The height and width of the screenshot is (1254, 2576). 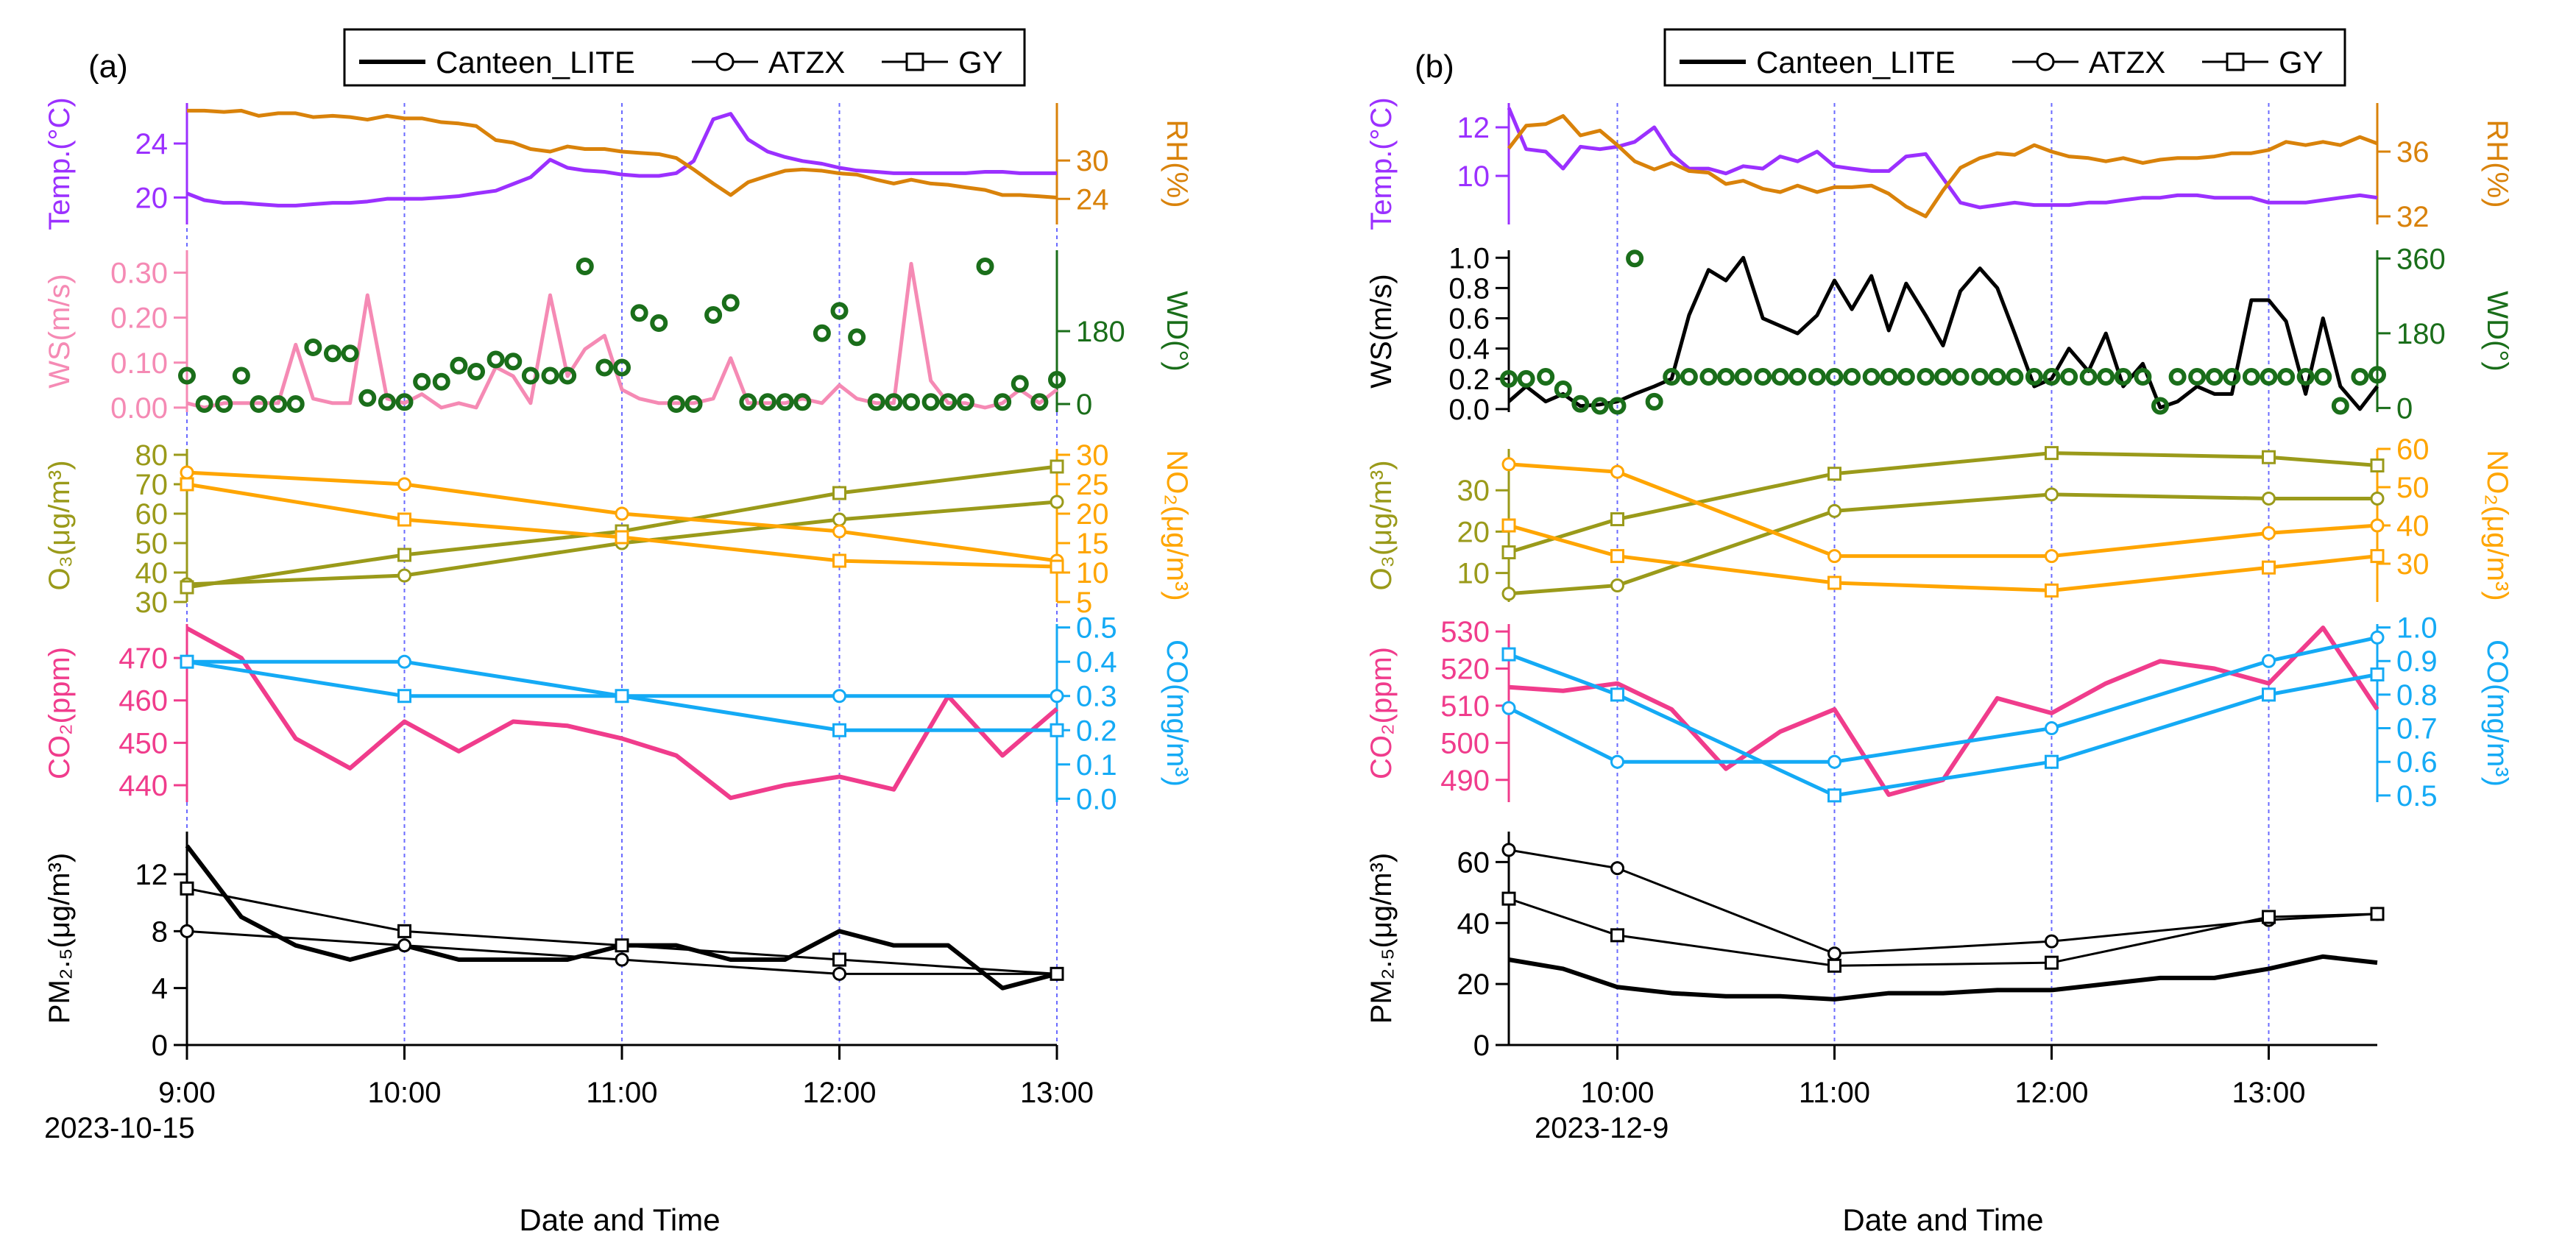 I want to click on left-tick-label: 20, so click(x=152, y=198).